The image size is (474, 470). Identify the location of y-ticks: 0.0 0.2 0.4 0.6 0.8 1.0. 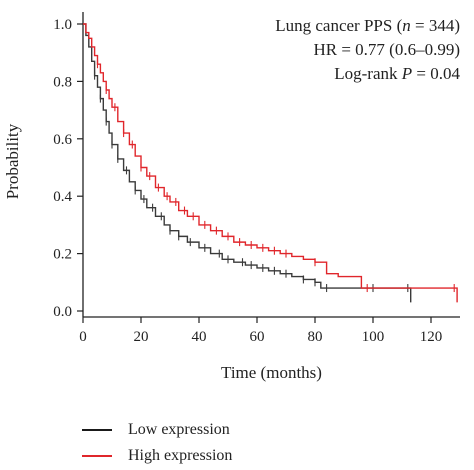
(68, 168).